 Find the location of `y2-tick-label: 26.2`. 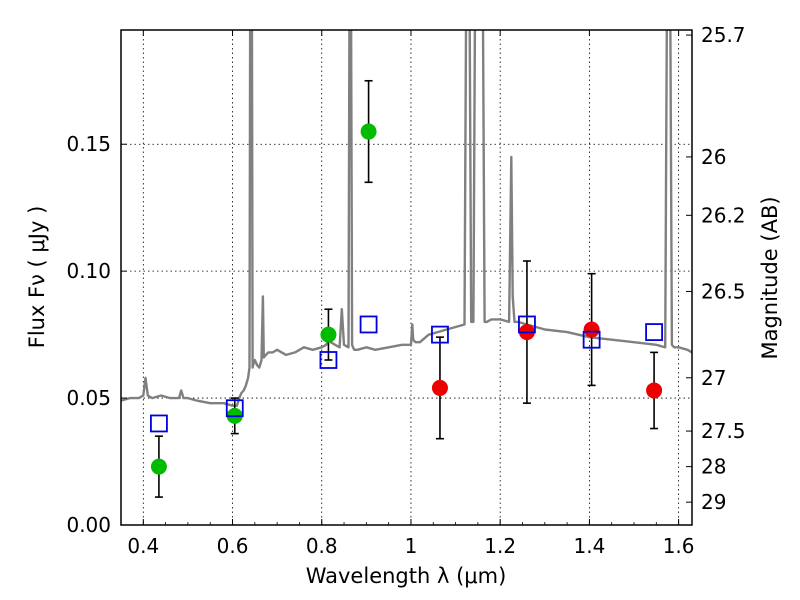

y2-tick-label: 26.2 is located at coordinates (723, 215).